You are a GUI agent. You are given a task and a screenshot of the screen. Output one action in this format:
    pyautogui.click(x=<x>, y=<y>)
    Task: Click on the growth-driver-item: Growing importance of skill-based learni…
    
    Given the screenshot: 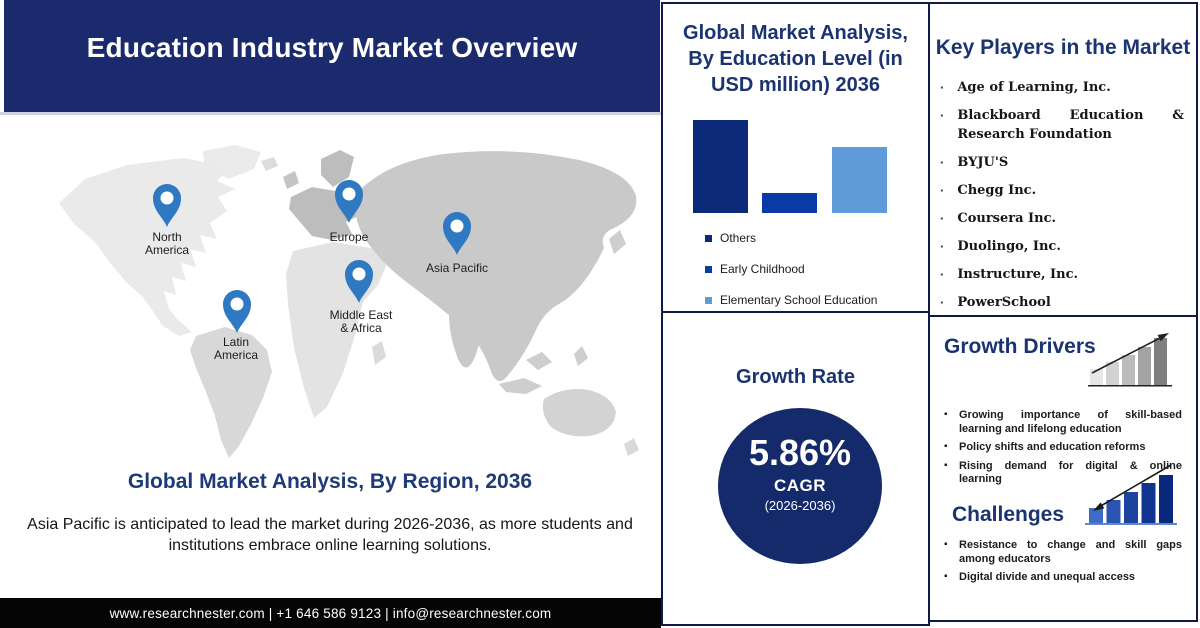 What is the action you would take?
    pyautogui.click(x=1063, y=422)
    